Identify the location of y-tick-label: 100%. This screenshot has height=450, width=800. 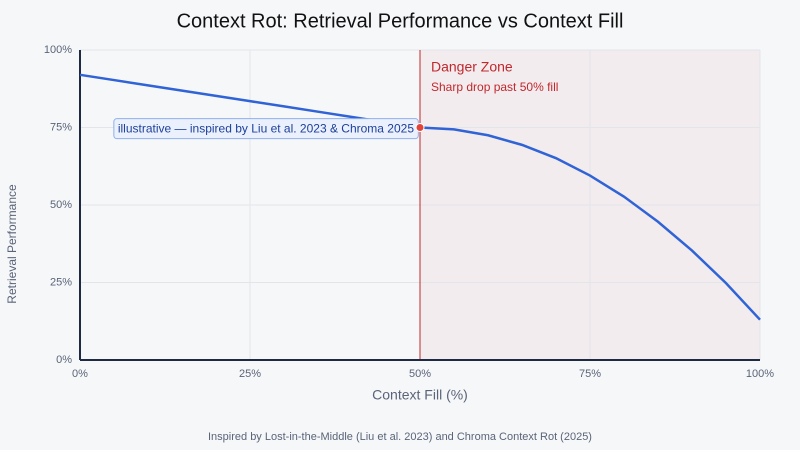
(58, 50).